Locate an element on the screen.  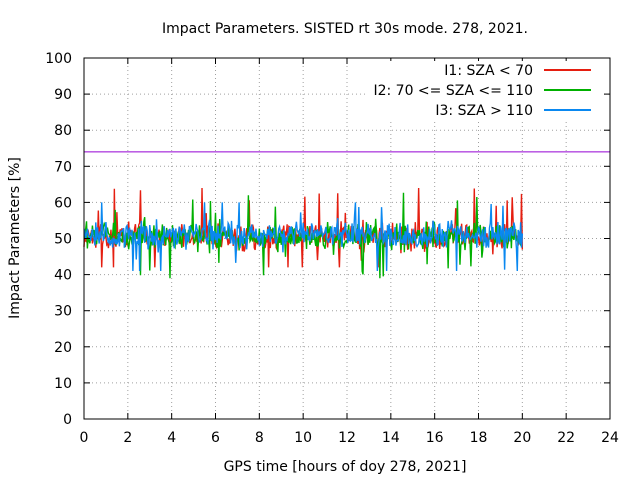
y-tick-label: 80 is located at coordinates (63, 131).